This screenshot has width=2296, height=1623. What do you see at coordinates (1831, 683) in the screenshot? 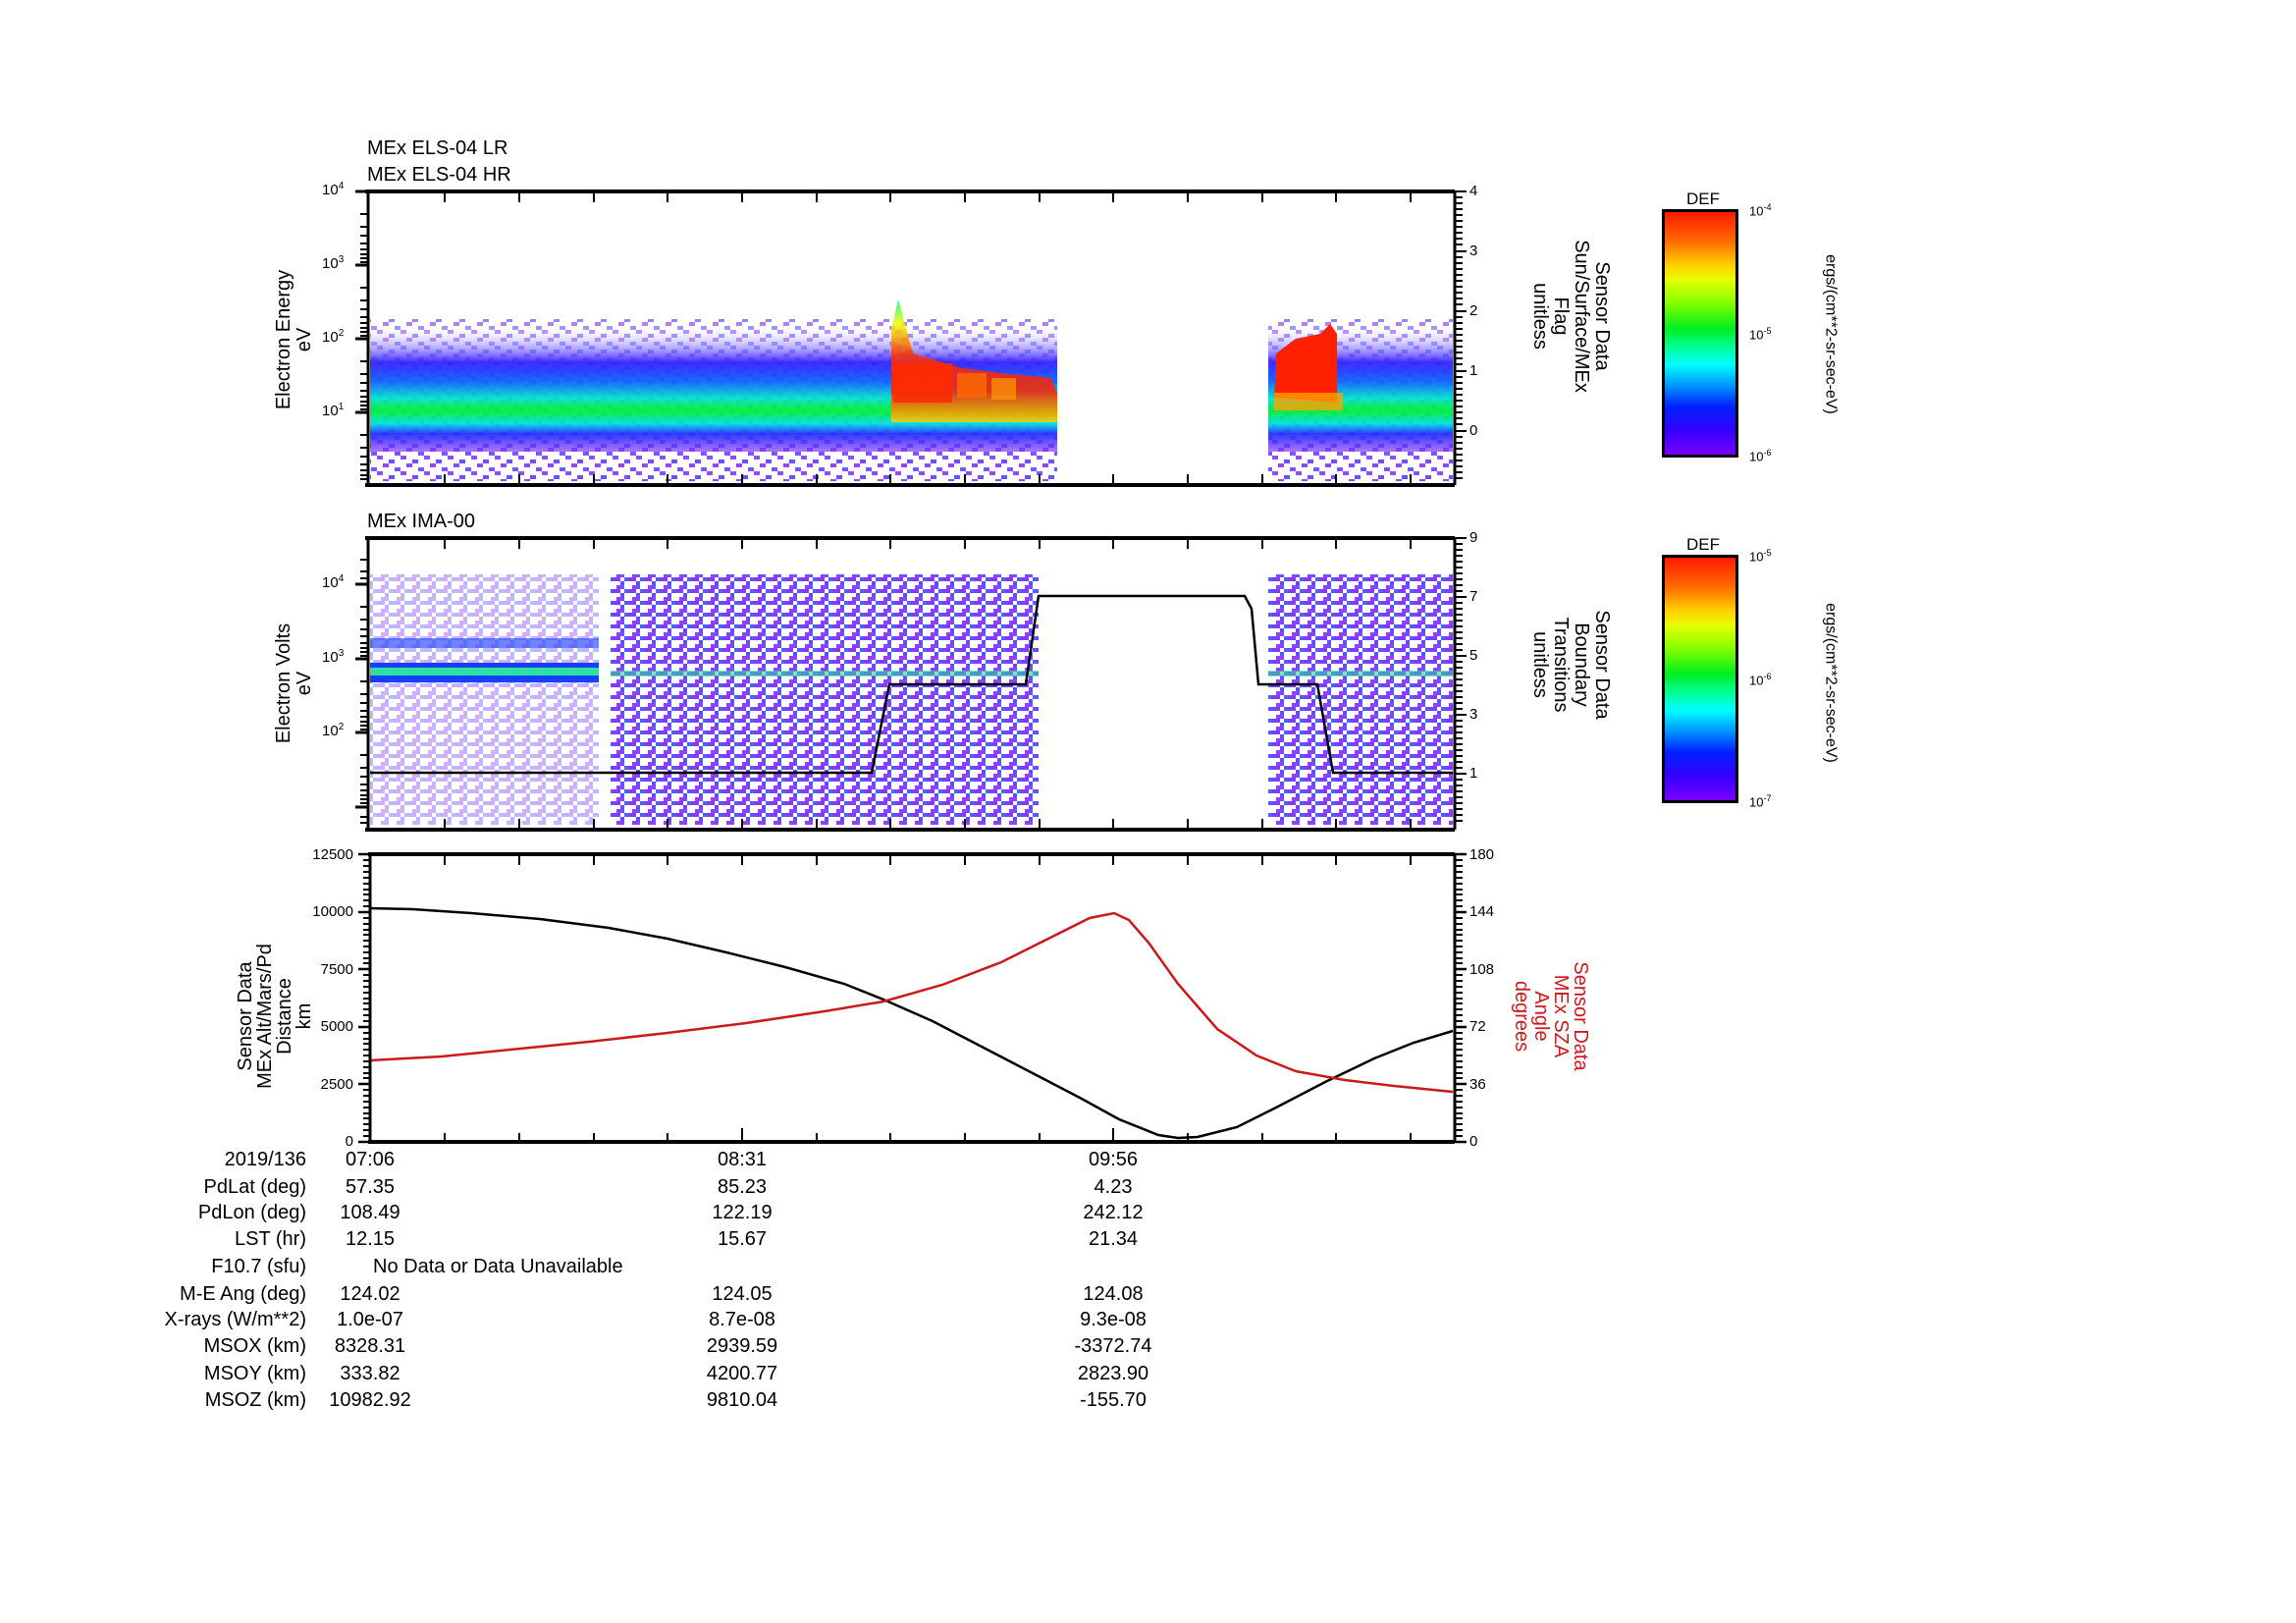
I see `ima-colorbar-unit: ergs/(cm**2-sr-sec-eV)` at bounding box center [1831, 683].